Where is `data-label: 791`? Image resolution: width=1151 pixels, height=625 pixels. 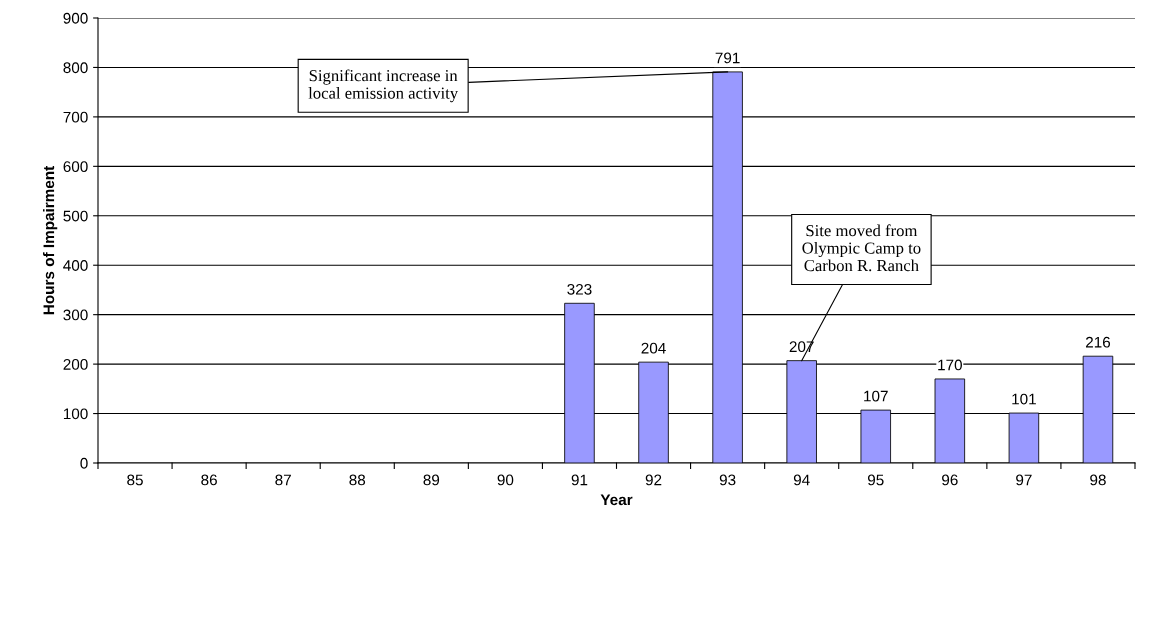 data-label: 791 is located at coordinates (727, 58).